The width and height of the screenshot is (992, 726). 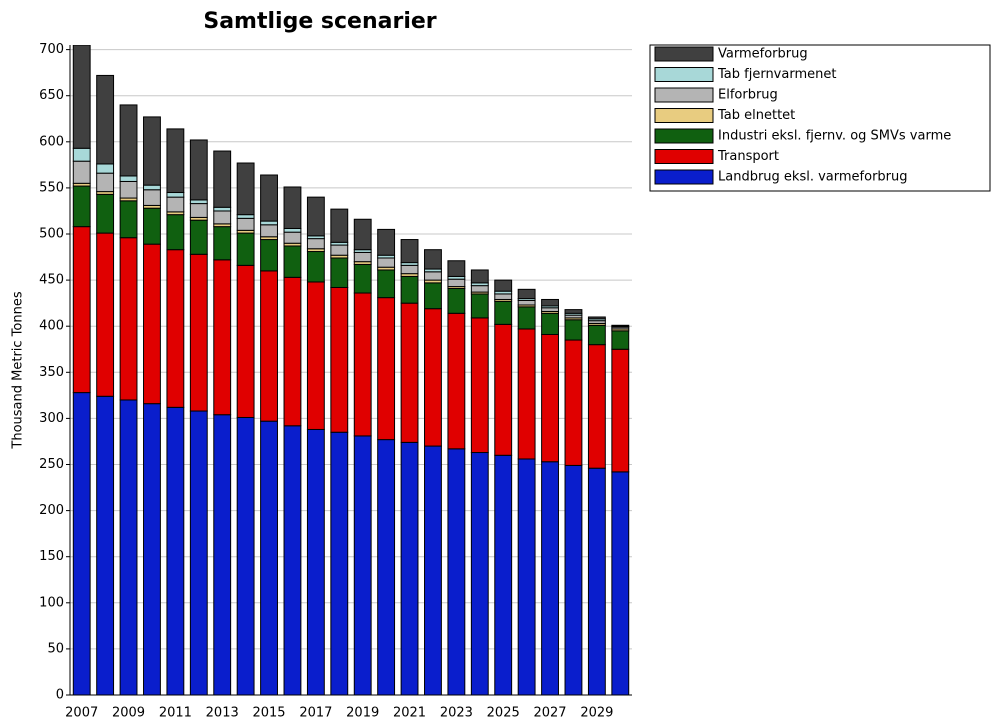 What do you see at coordinates (268, 713) in the screenshot?
I see `x-tick-label: 2015` at bounding box center [268, 713].